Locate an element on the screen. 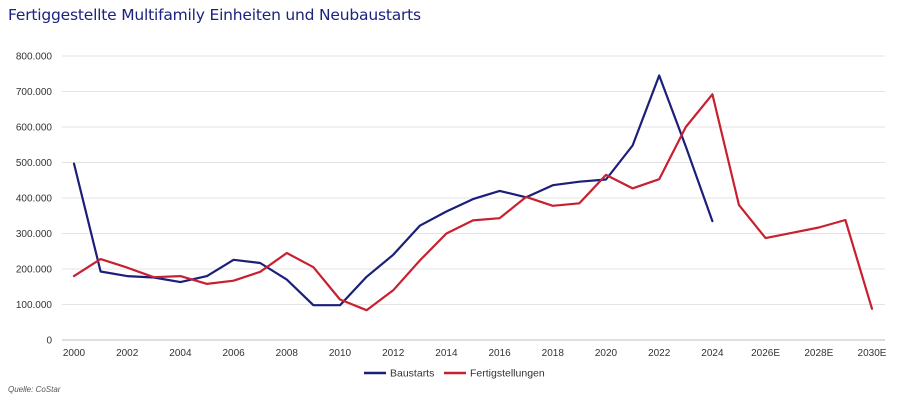 This screenshot has width=907, height=402. y-tick-label: 600.000 is located at coordinates (34, 128).